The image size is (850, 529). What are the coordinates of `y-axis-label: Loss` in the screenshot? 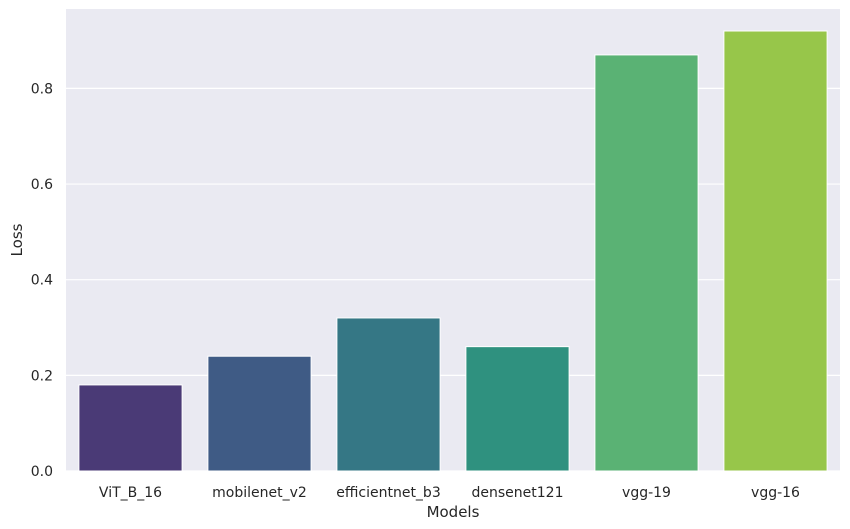 It's located at (17, 239).